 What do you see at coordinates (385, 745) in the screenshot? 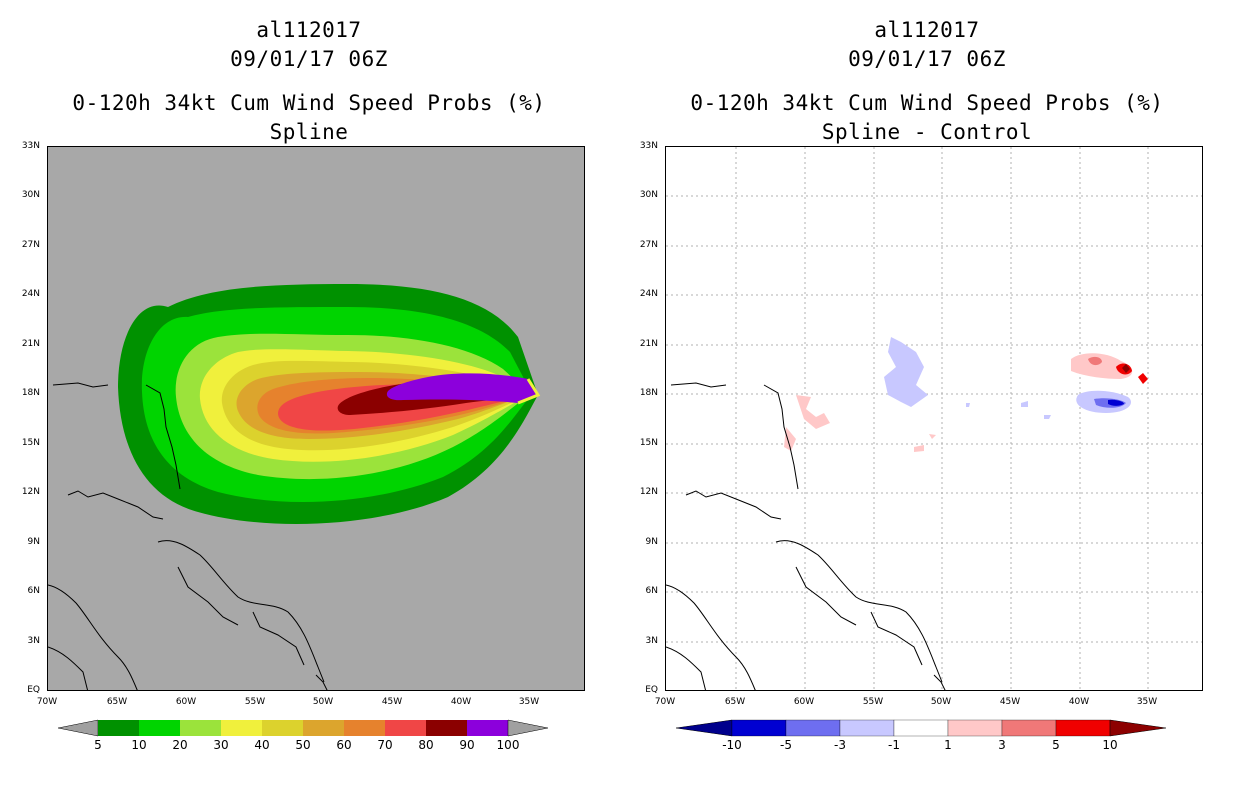
I see `colorbar-label: 70` at bounding box center [385, 745].